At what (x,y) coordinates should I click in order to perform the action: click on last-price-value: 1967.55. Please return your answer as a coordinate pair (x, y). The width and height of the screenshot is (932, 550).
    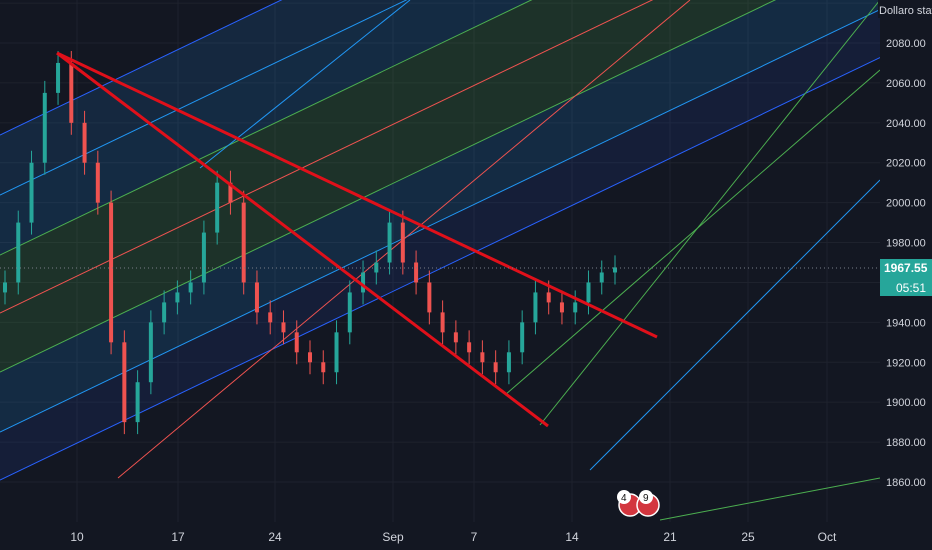
    Looking at the image, I should click on (906, 268).